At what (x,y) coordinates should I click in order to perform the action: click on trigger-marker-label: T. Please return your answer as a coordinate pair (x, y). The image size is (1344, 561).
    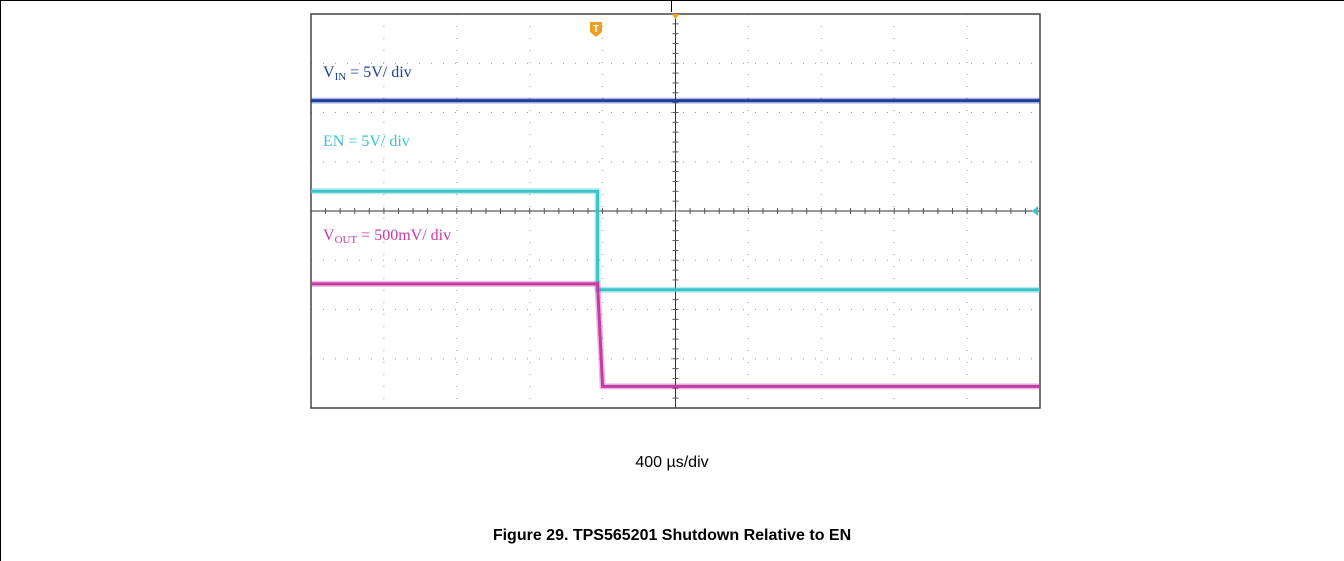
    Looking at the image, I should click on (596, 29).